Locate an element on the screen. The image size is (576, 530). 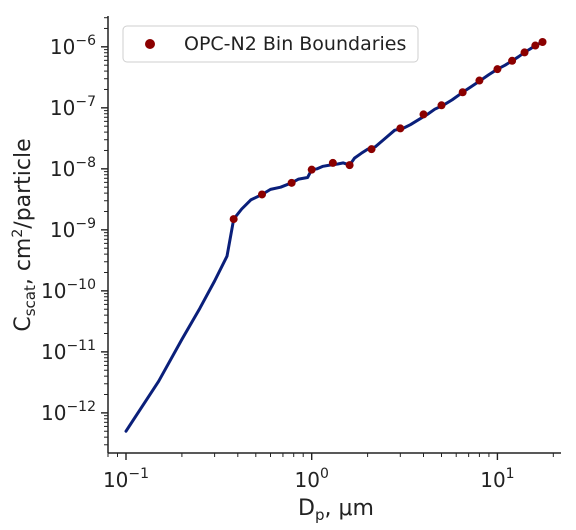
x-ticks: 10⁻¹ 10⁰ 10¹ is located at coordinates (328, 472).